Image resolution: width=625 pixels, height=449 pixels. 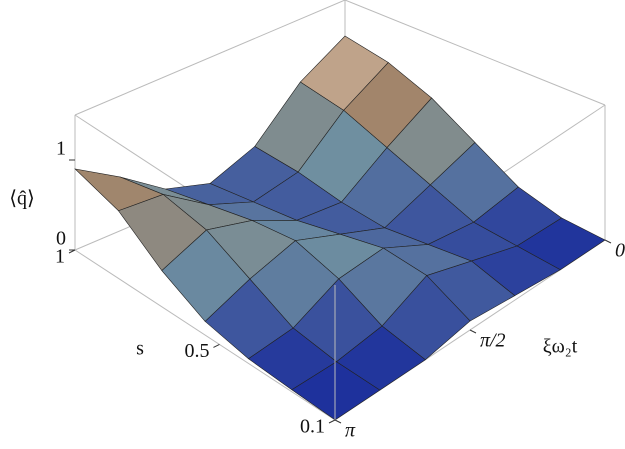 What do you see at coordinates (61, 239) in the screenshot?
I see `z-tick-label: 0` at bounding box center [61, 239].